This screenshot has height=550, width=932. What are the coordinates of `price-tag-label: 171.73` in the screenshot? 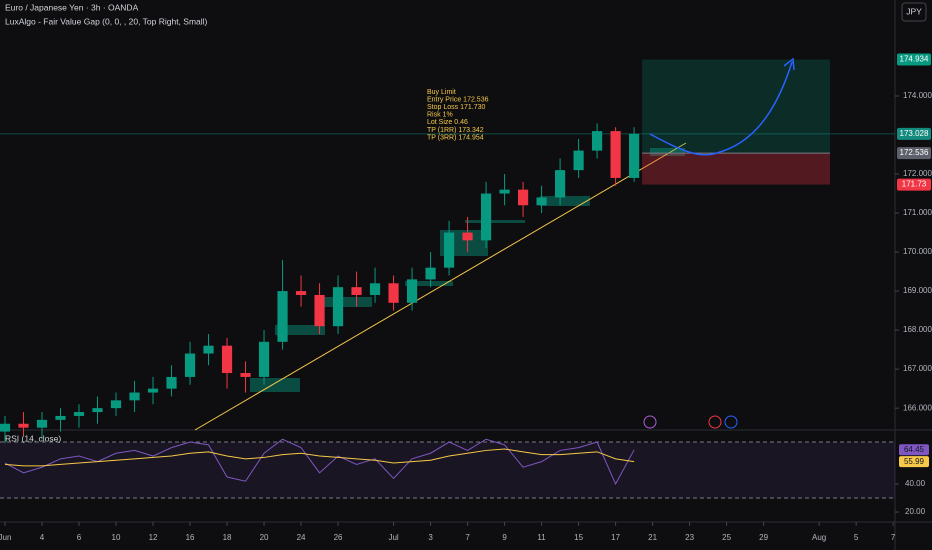 It's located at (914, 184).